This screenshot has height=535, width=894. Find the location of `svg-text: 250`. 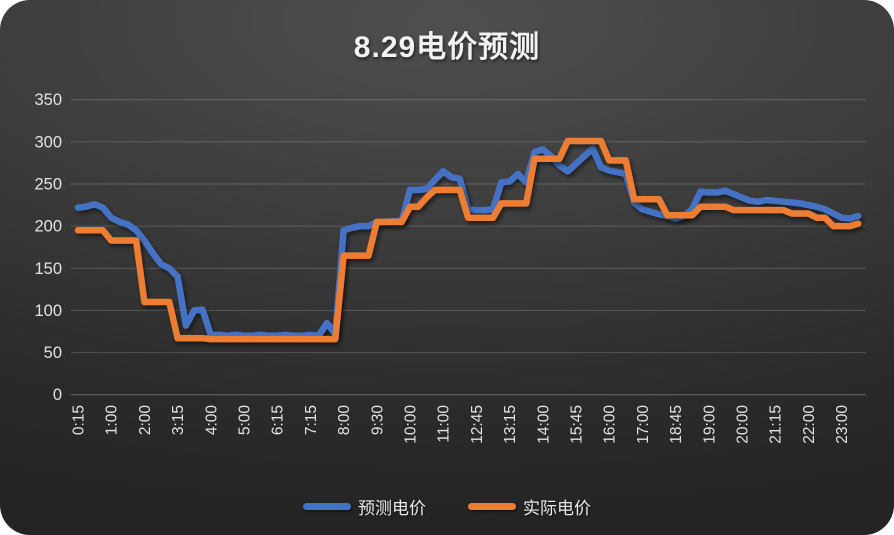

svg-text: 250 is located at coordinates (48, 185).